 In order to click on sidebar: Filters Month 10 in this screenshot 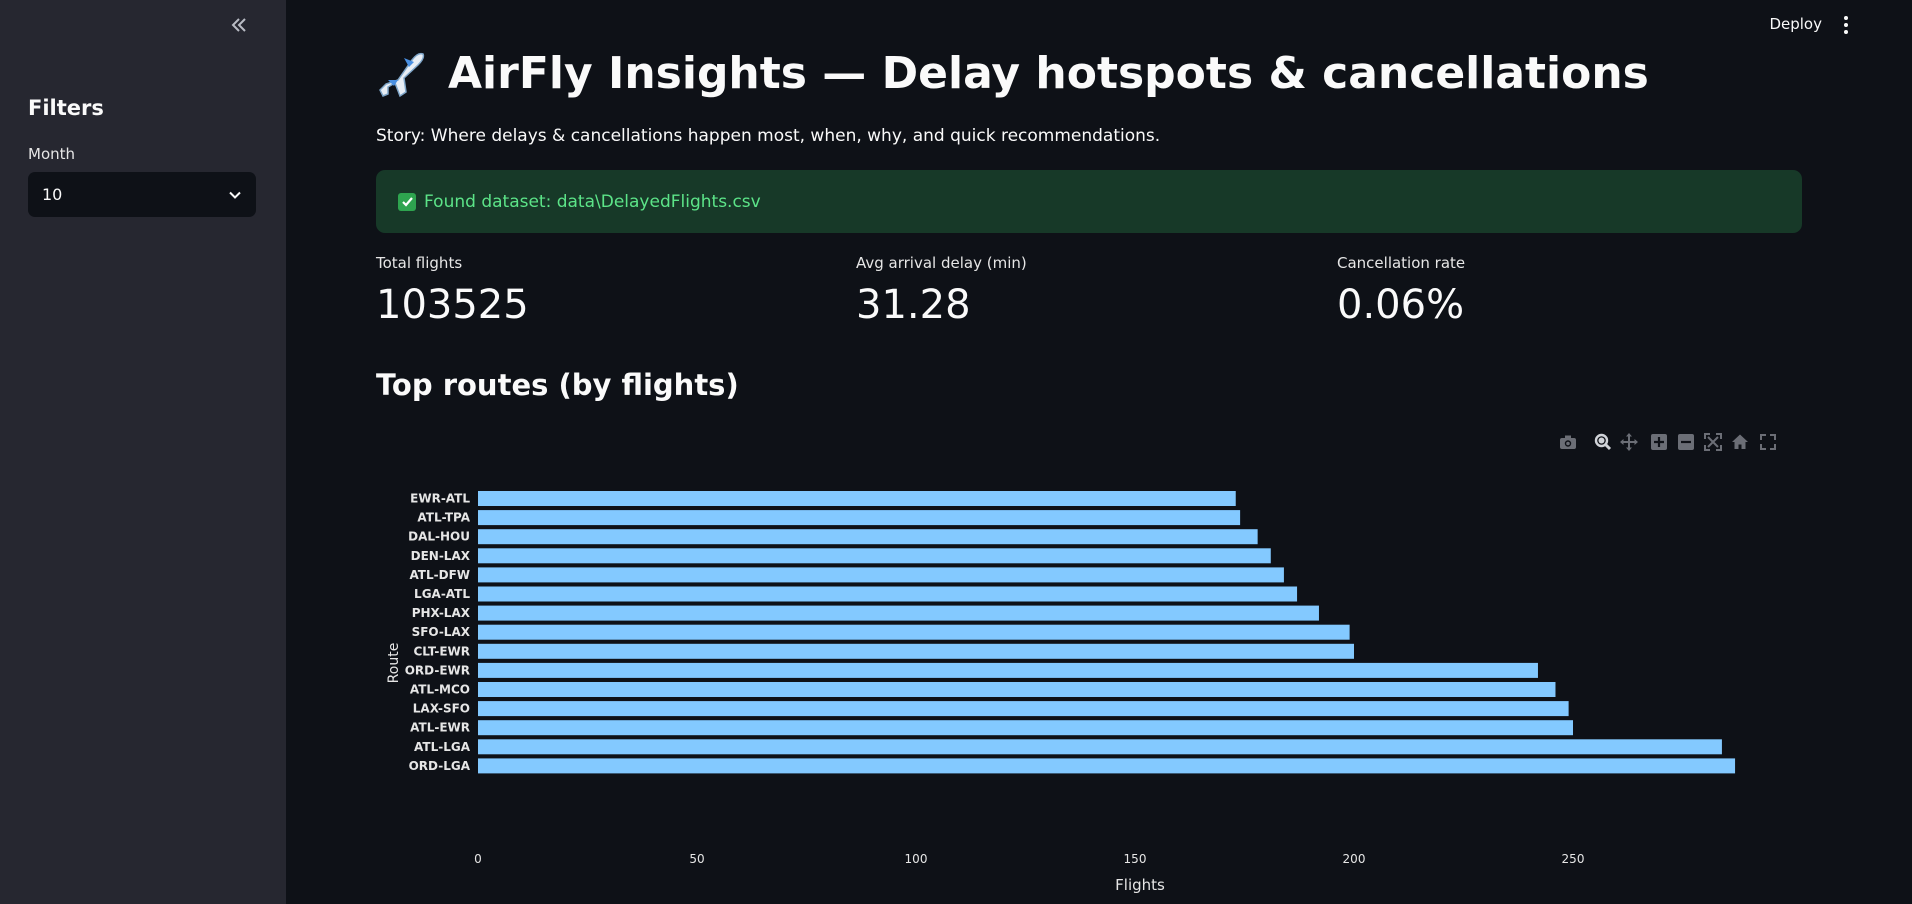, I will do `click(143, 452)`.